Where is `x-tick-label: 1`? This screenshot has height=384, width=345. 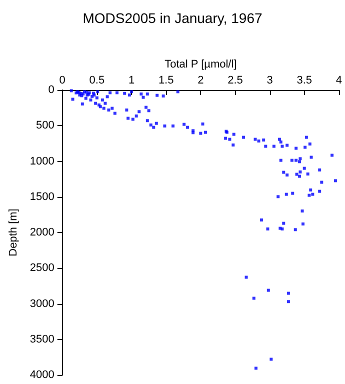
x-tick-label: 1 is located at coordinates (131, 80).